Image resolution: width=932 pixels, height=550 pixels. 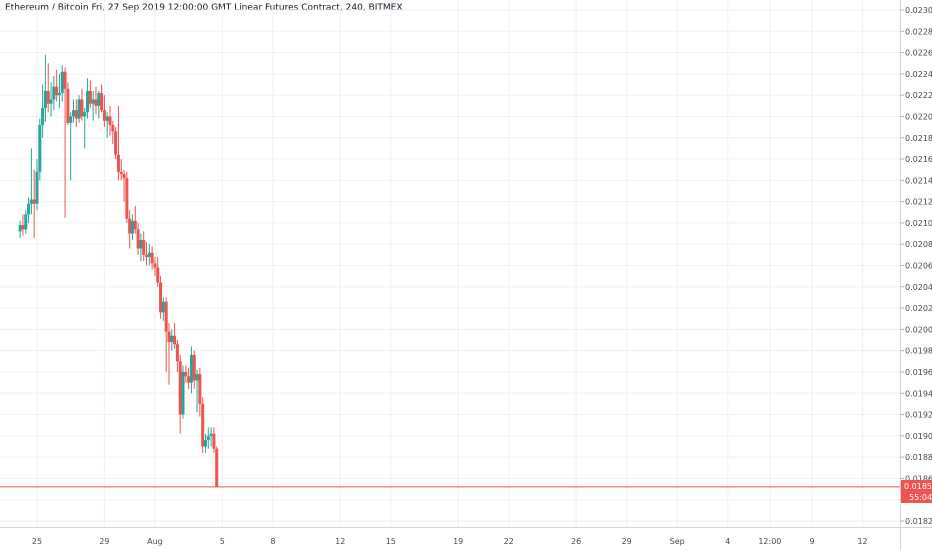 I want to click on x-tick-label: Sep, so click(x=677, y=541).